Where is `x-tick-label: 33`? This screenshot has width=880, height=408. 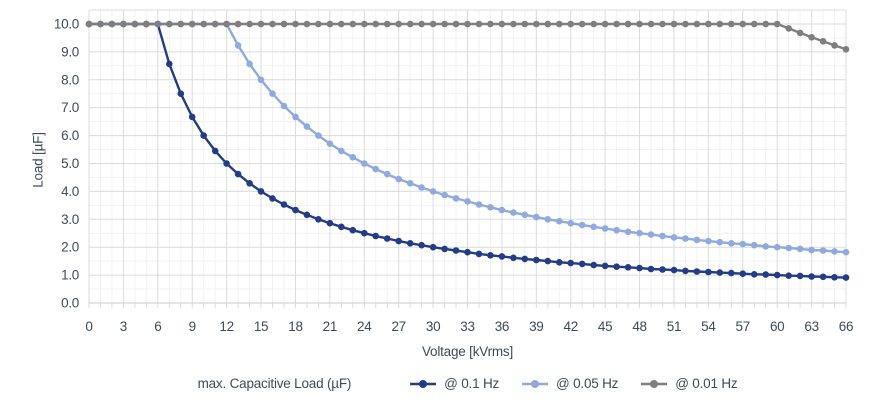
x-tick-label: 33 is located at coordinates (467, 326).